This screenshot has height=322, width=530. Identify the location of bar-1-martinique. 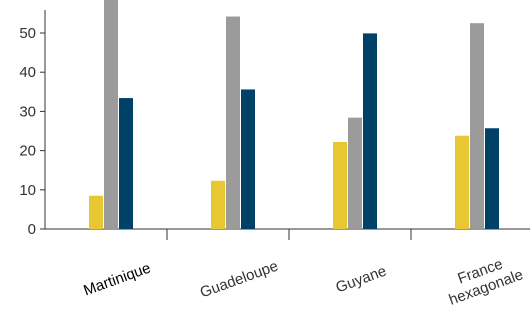
(96, 212).